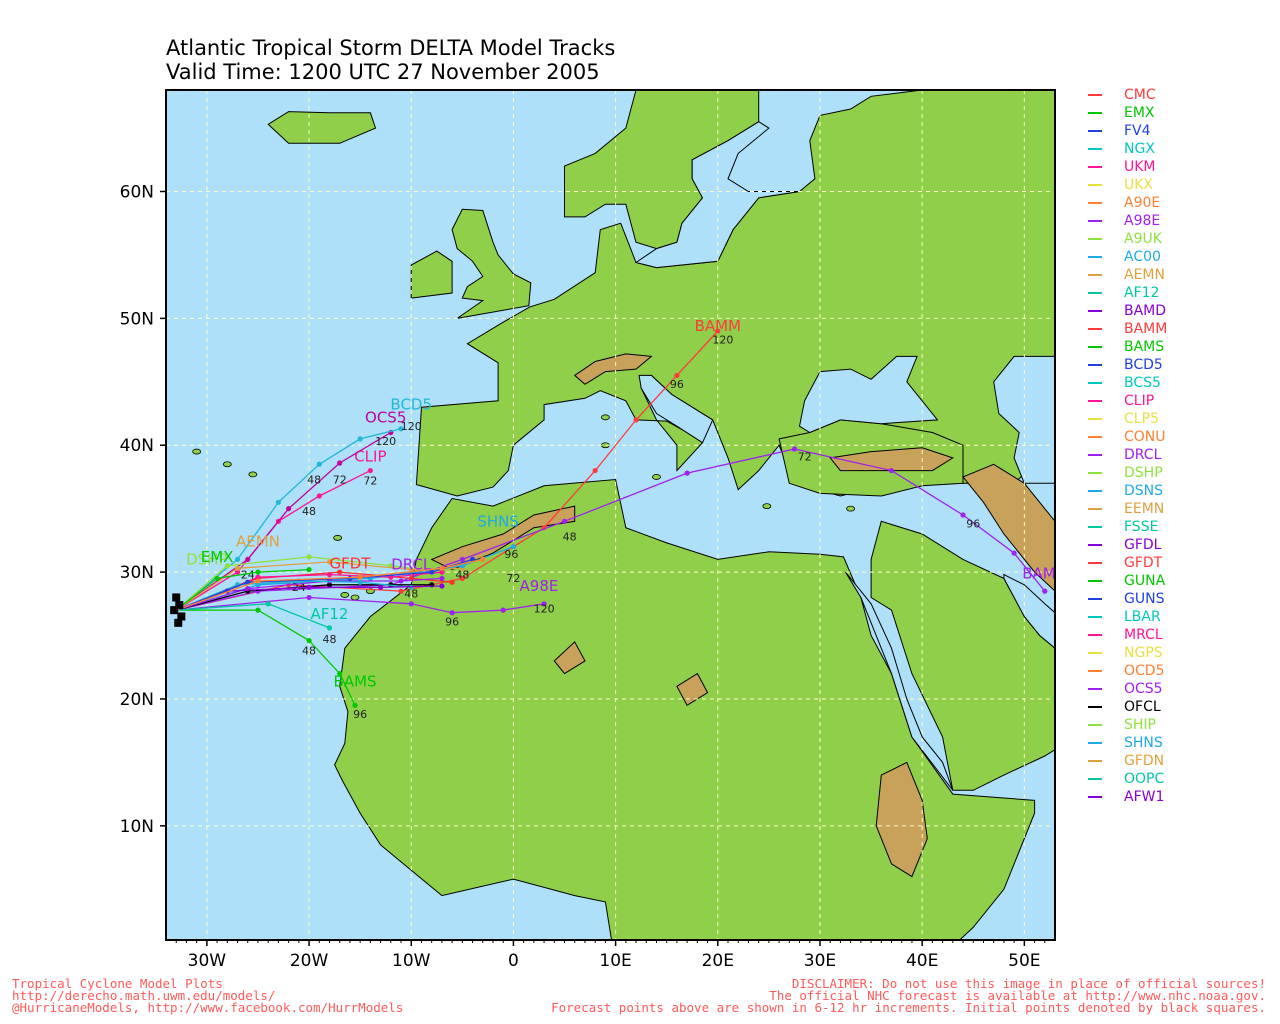 This screenshot has width=1280, height=1024. Describe the element at coordinates (1183, 221) in the screenshot. I see `legend-item-a98e: A98E` at that location.